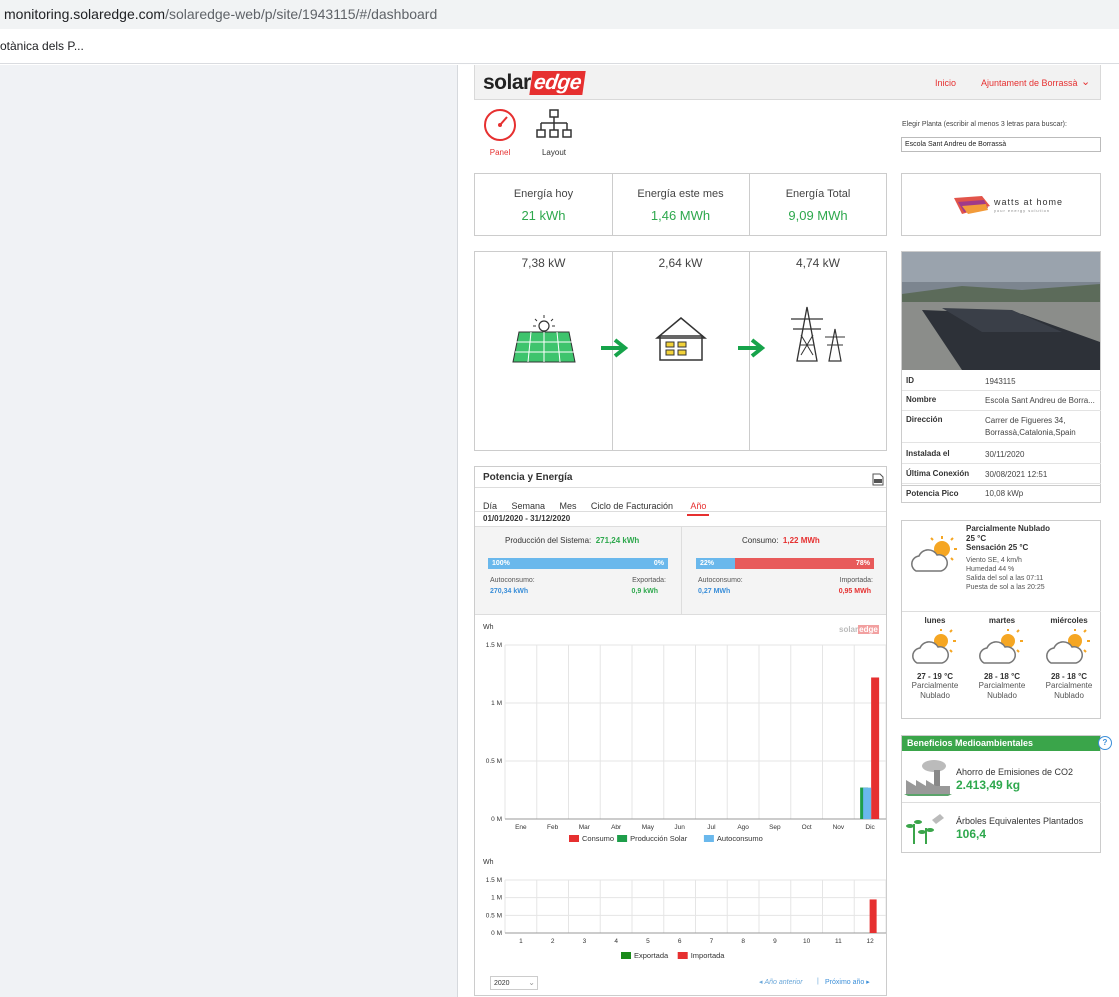 The image size is (1119, 997). I want to click on energy-month: Energía este mes 1,46 MWh, so click(680, 205).